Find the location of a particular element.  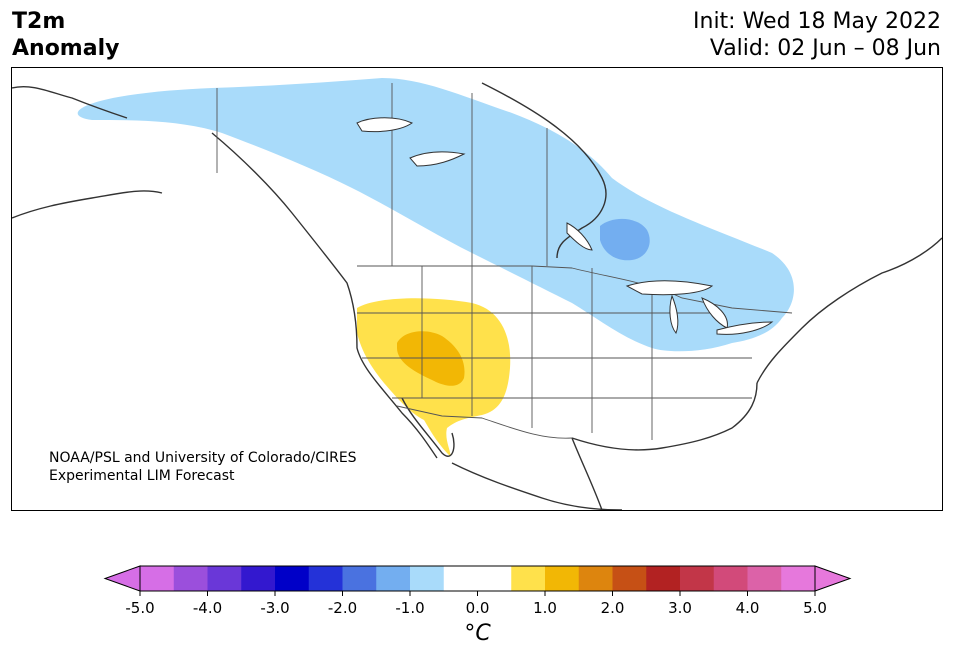

alaska-coast is located at coordinates (87, 152).